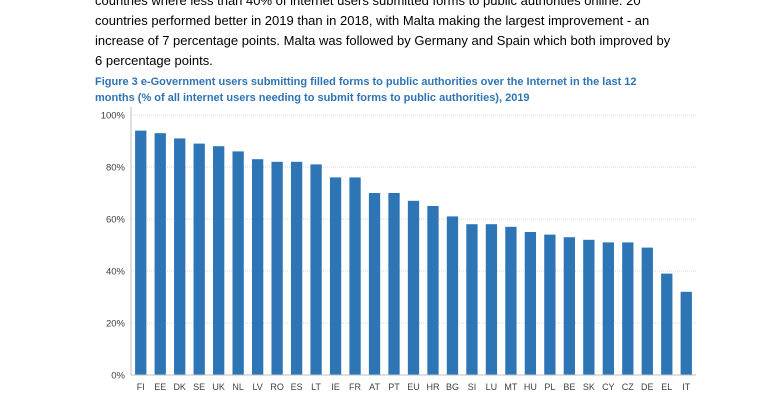 The width and height of the screenshot is (769, 400). I want to click on x-tick-label: NL, so click(238, 387).